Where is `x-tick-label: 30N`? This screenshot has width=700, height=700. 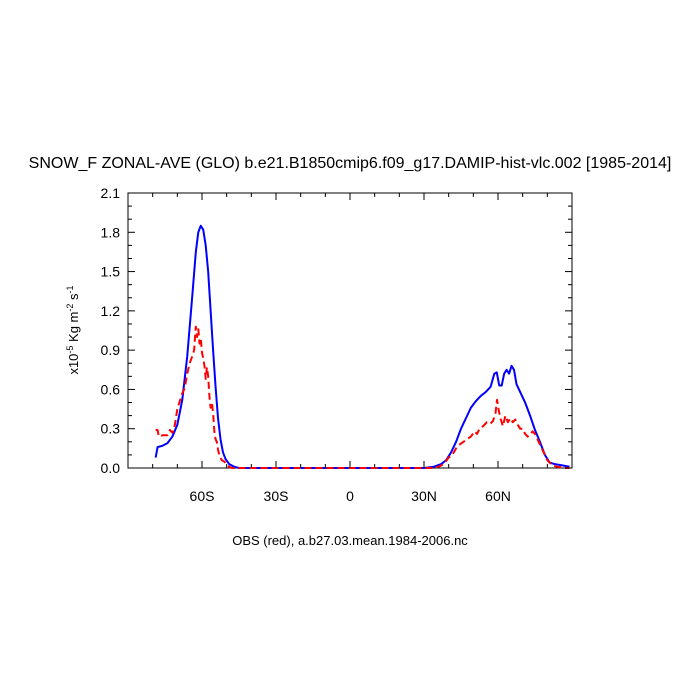
x-tick-label: 30N is located at coordinates (424, 496).